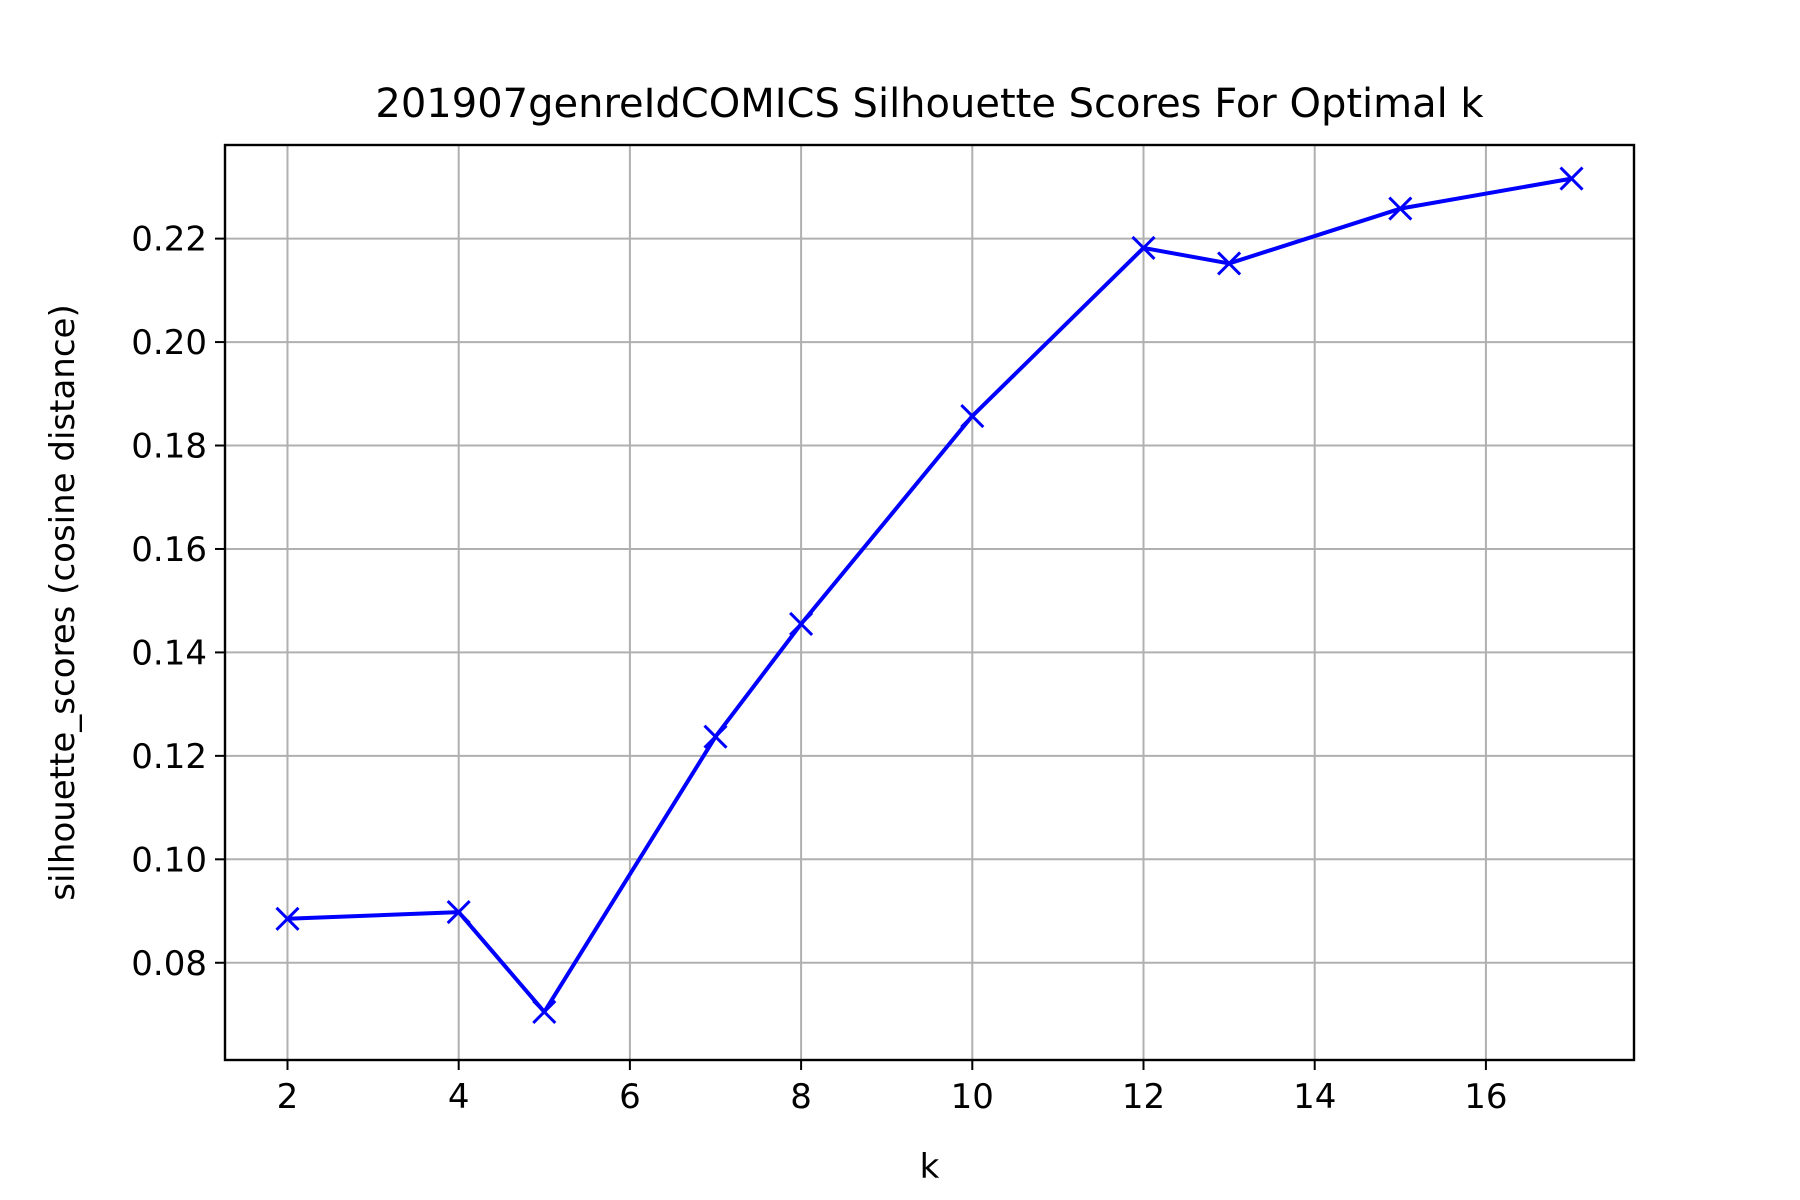 The image size is (1800, 1200). What do you see at coordinates (1143, 1097) in the screenshot?
I see `x-tick-label: 12` at bounding box center [1143, 1097].